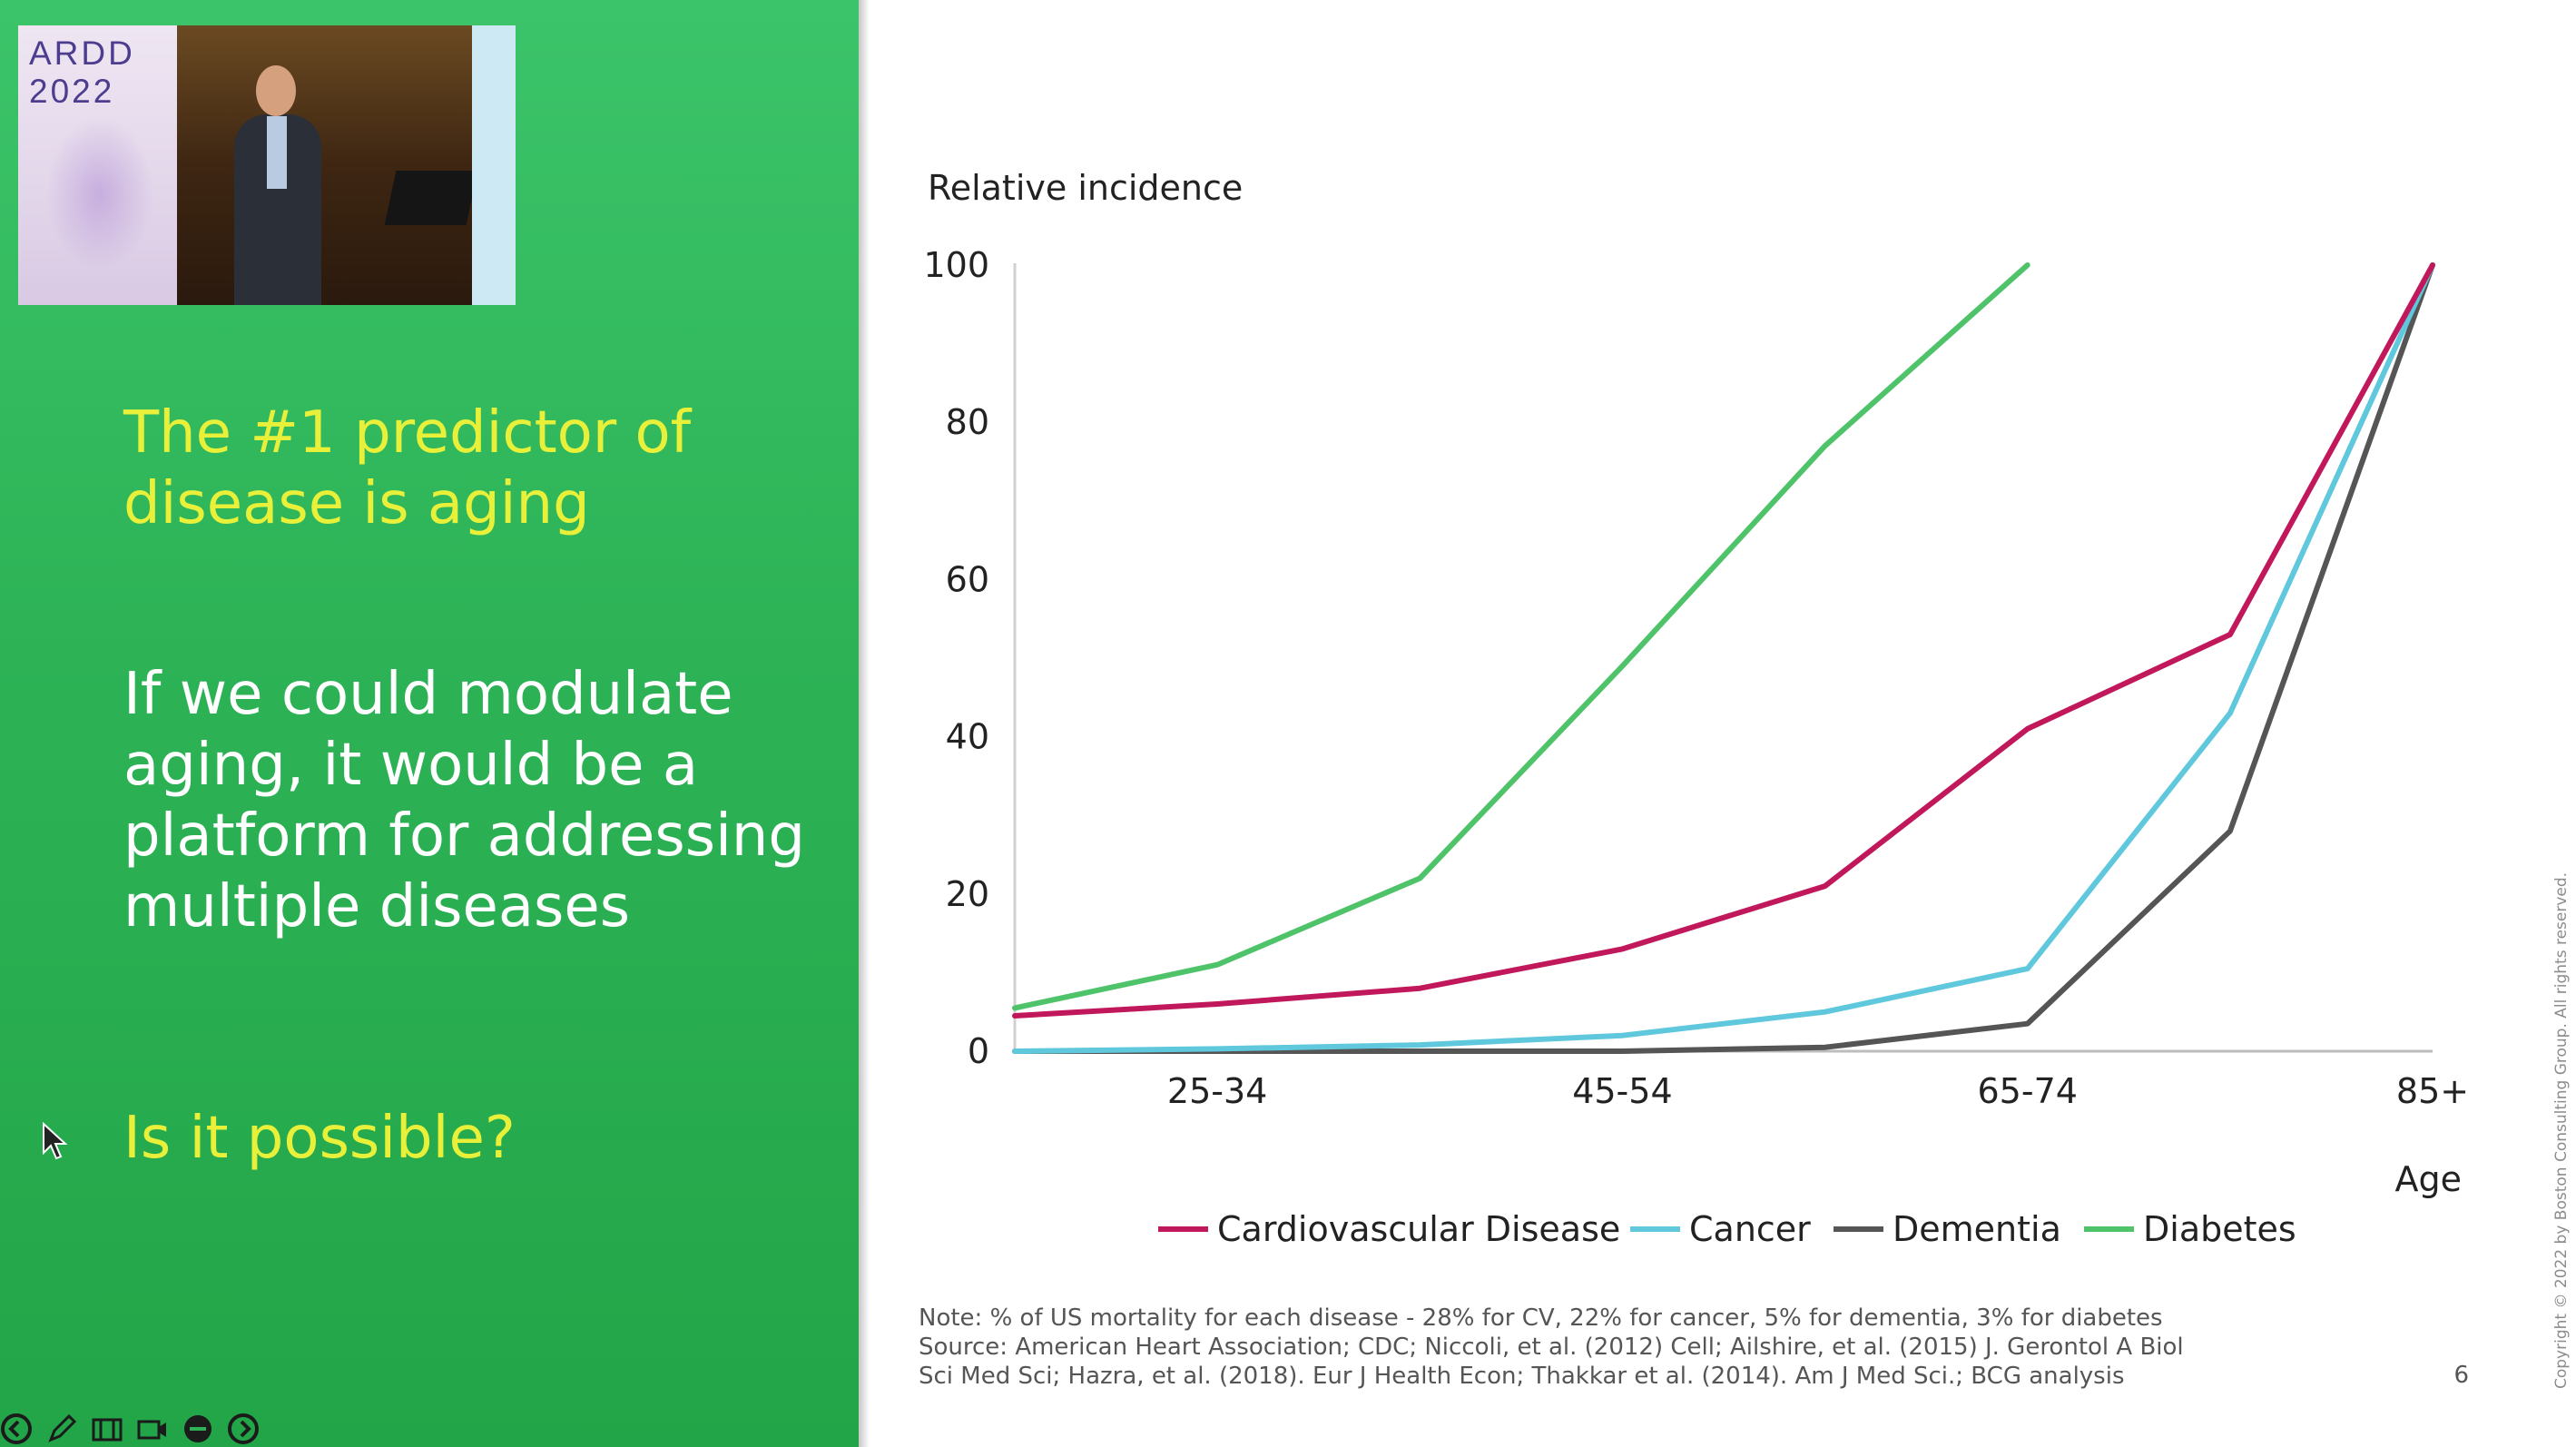  I want to click on y-tick-label: 60, so click(967, 579).